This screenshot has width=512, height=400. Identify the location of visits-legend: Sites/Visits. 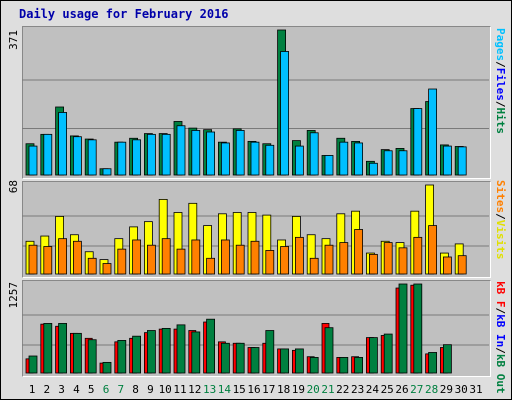
(500, 220).